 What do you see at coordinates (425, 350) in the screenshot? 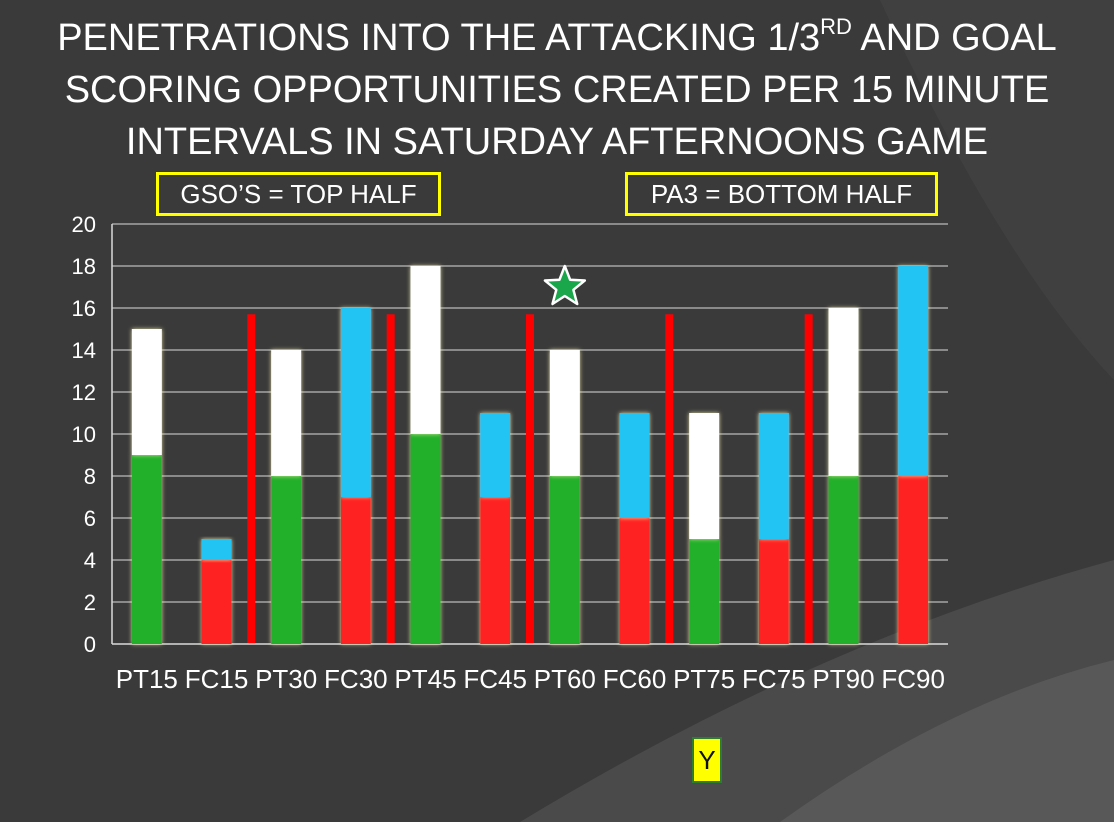
I see `bar-top-pt45` at bounding box center [425, 350].